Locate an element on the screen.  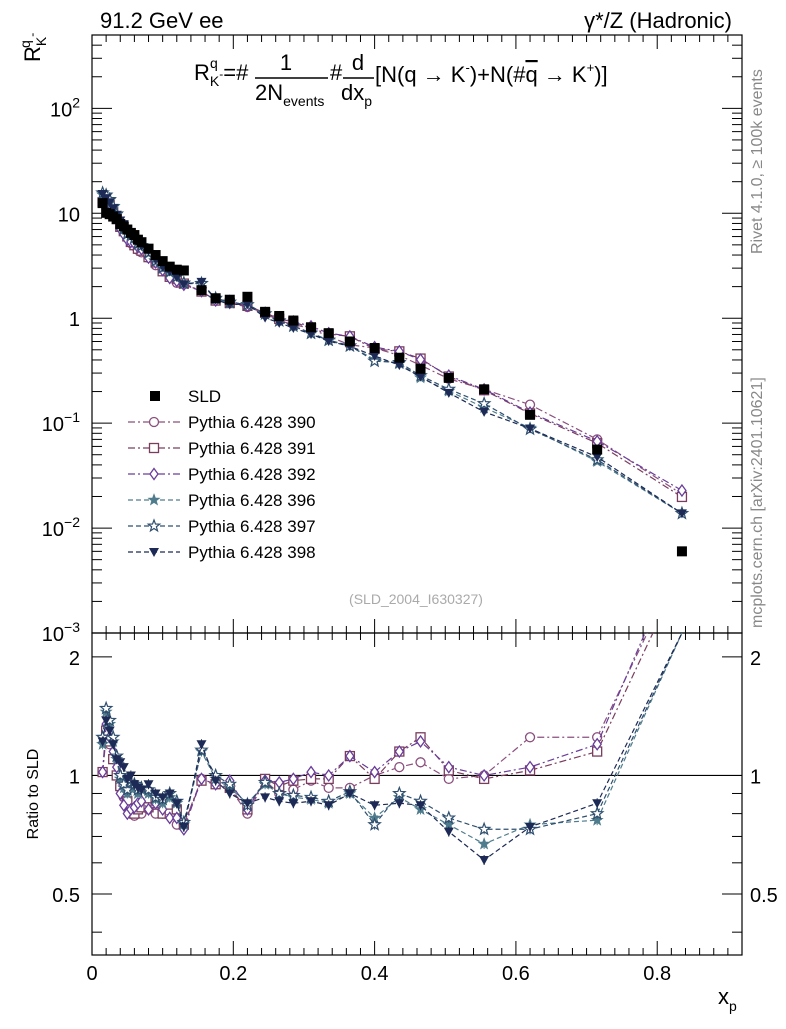
formula-d-den-sub: p is located at coordinates (368, 101).